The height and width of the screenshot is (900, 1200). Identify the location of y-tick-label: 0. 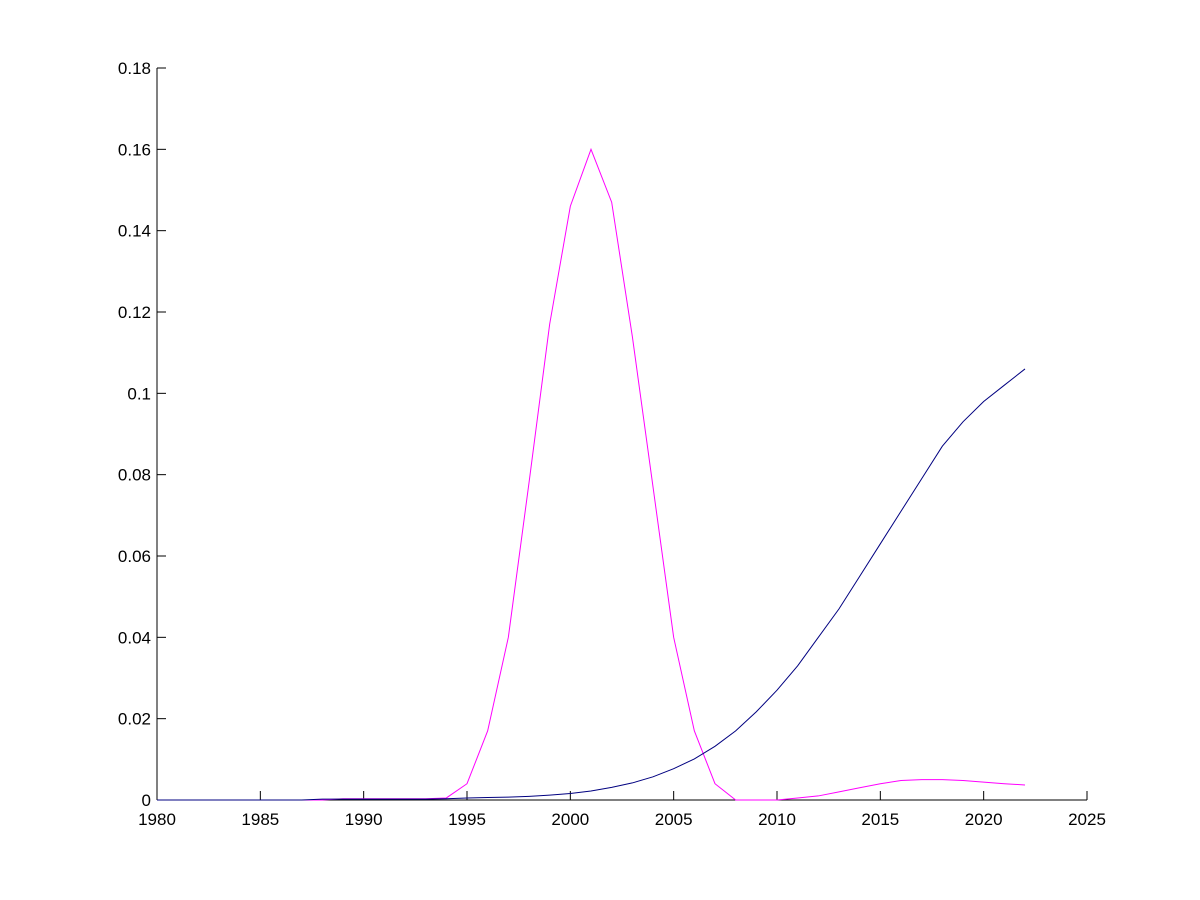
(146, 800).